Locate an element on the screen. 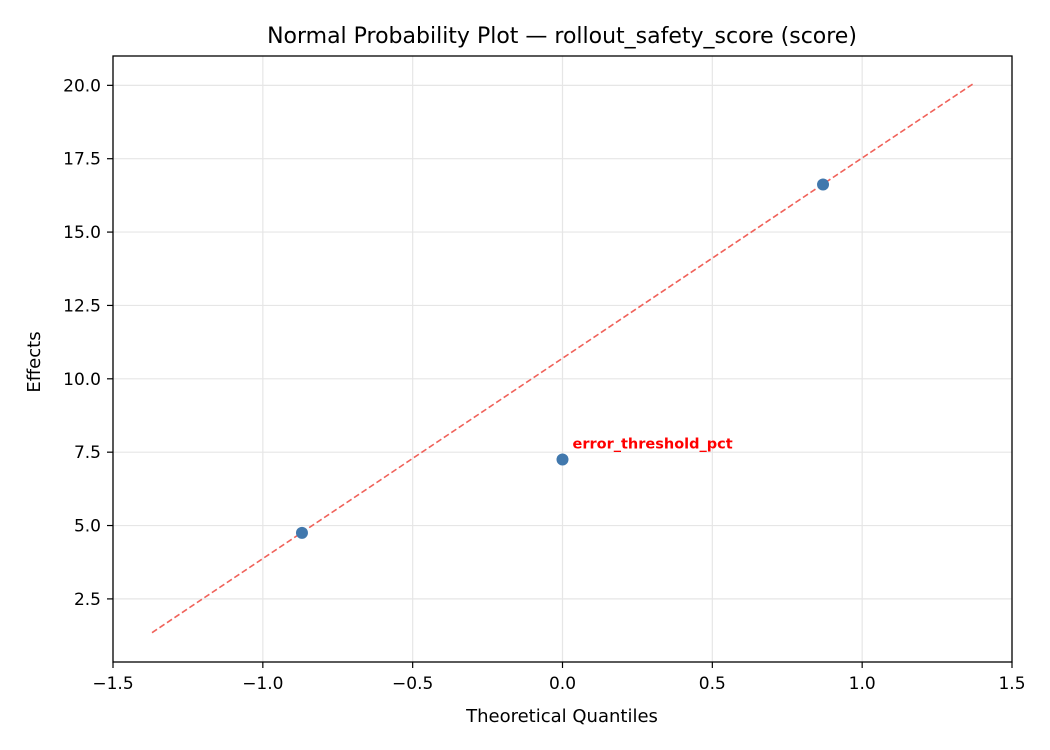 The width and height of the screenshot is (1050, 750). annotations: error_threshold_pct is located at coordinates (653, 445).